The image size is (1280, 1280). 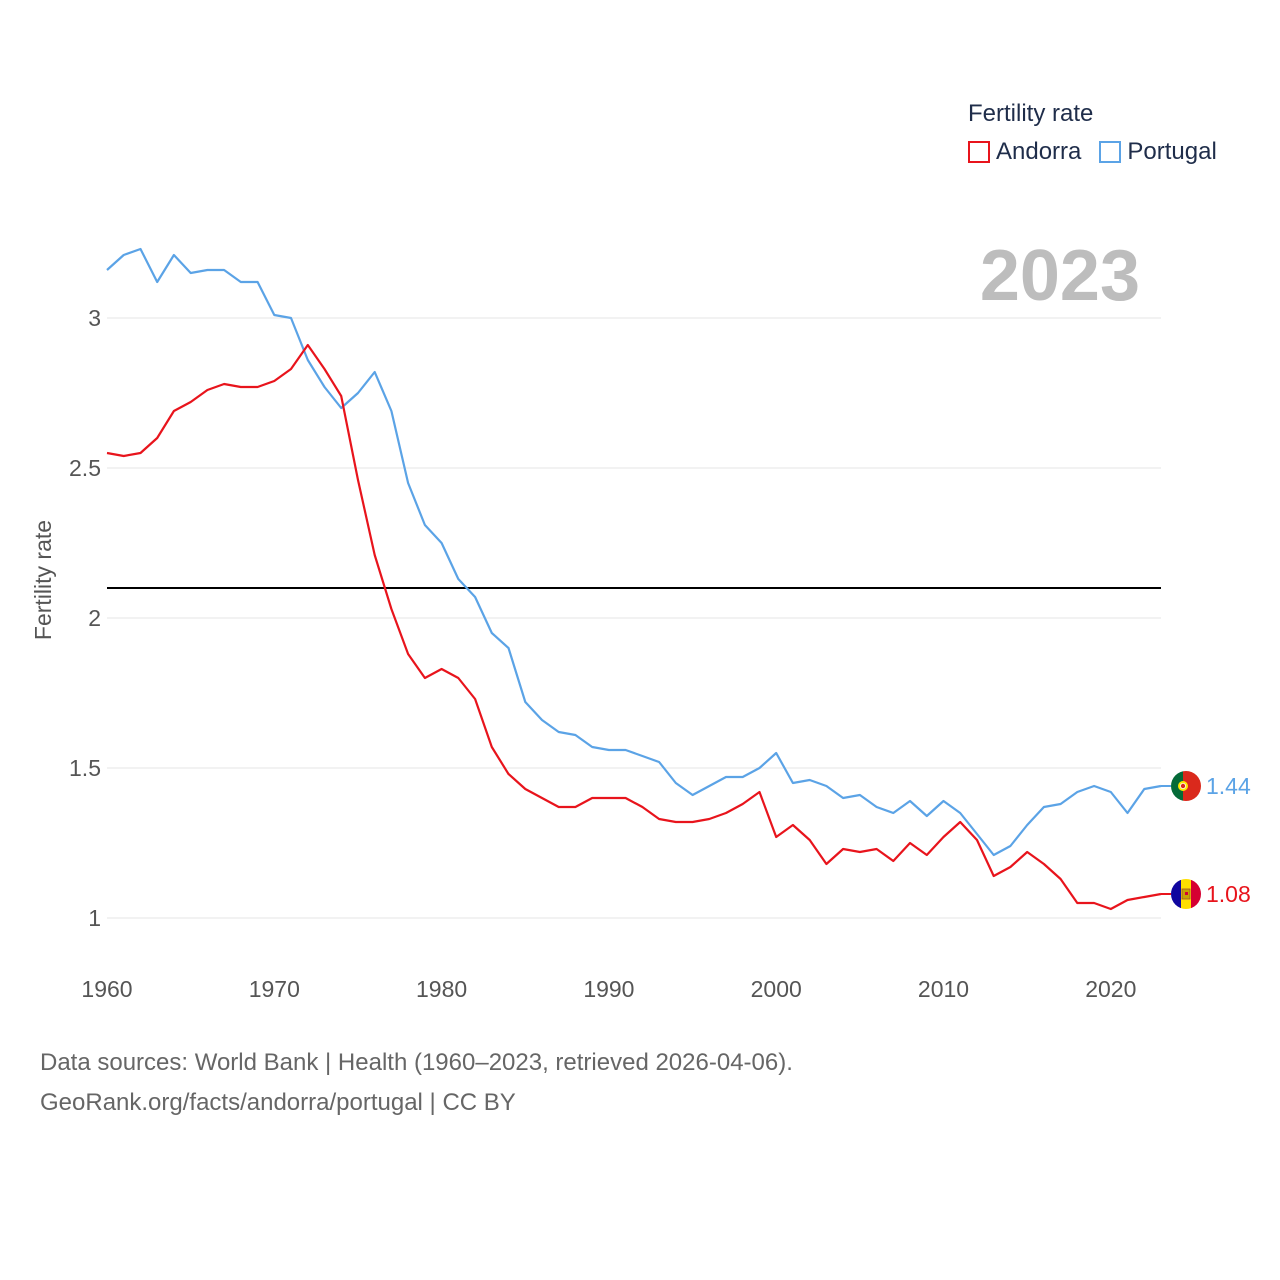 I want to click on x-tick-label: 1990, so click(x=608, y=989).